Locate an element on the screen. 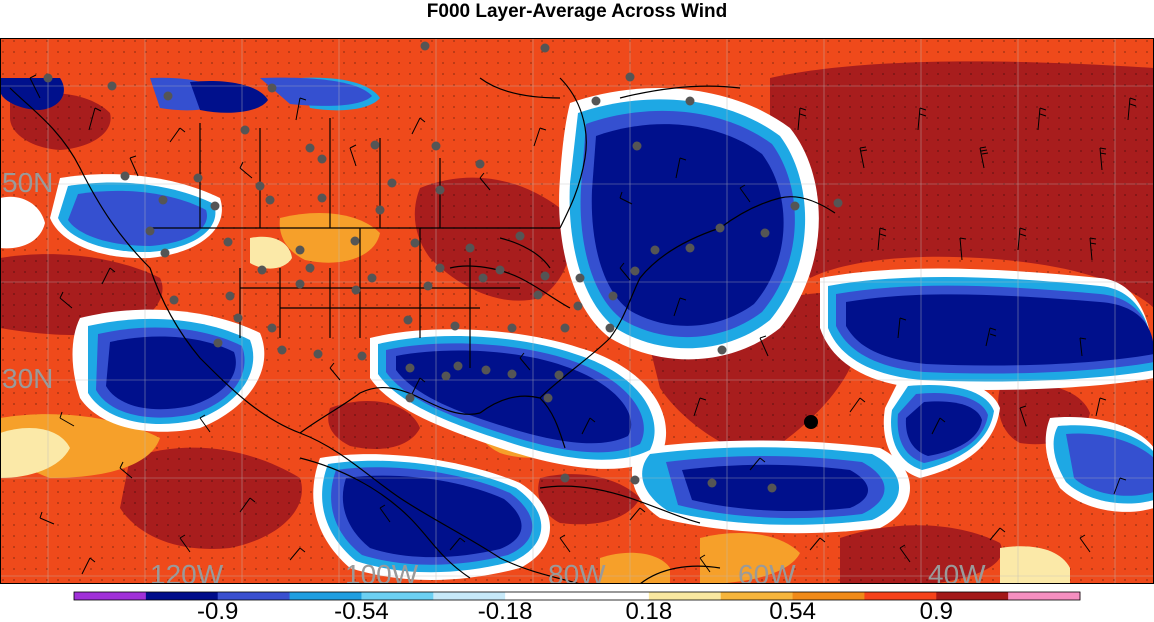 This screenshot has height=622, width=1154. colorbar-swatches is located at coordinates (577, 596).